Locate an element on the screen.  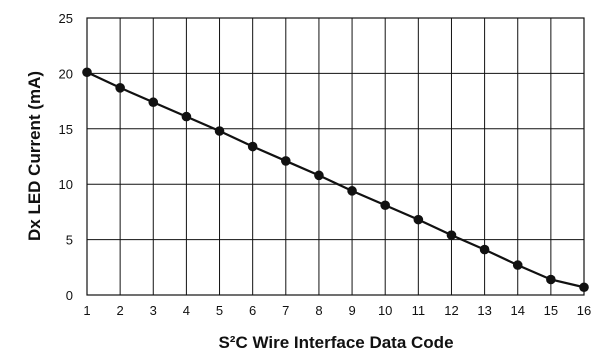
x-tick-label: 4 is located at coordinates (186, 310).